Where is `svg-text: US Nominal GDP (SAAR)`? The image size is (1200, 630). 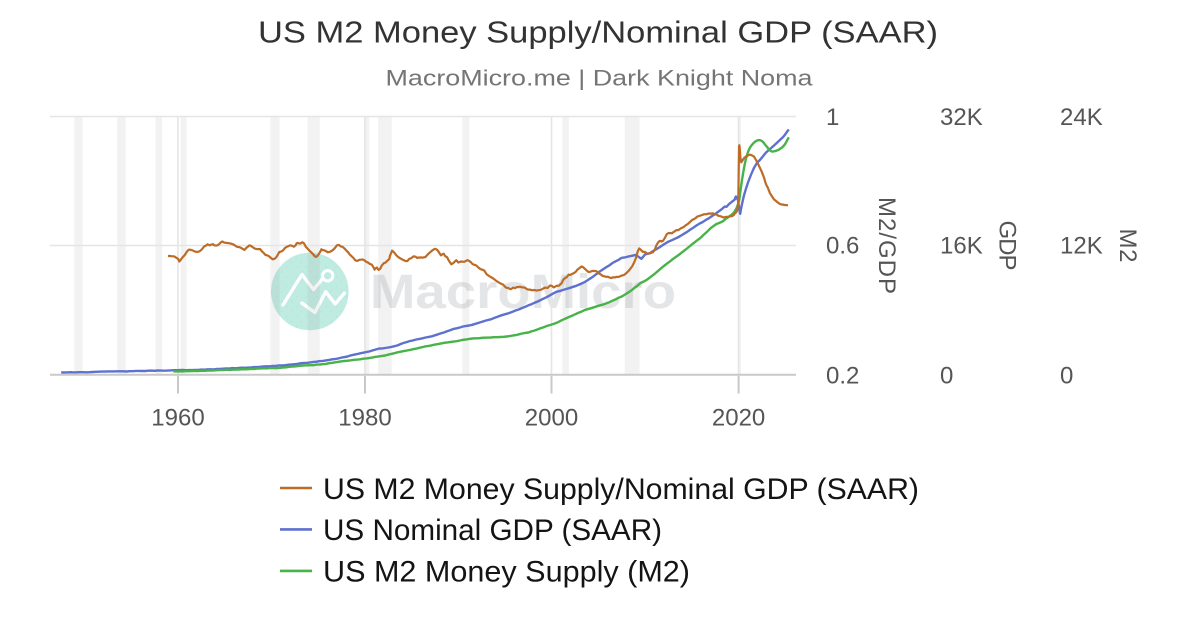
svg-text: US Nominal GDP (SAAR) is located at coordinates (492, 530).